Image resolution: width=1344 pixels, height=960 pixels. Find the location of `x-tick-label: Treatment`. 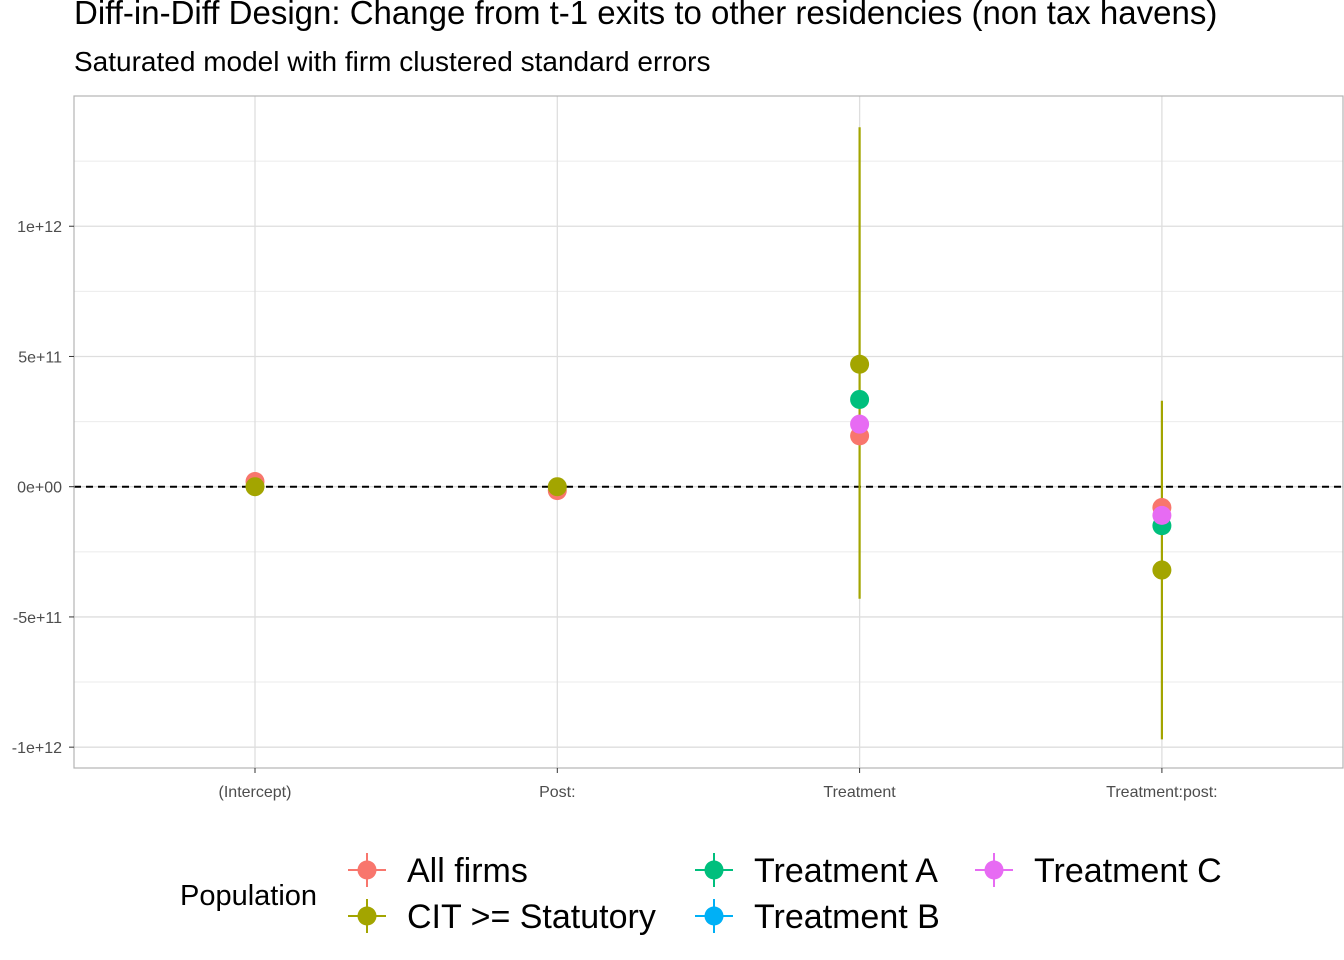

x-tick-label: Treatment is located at coordinates (859, 792).